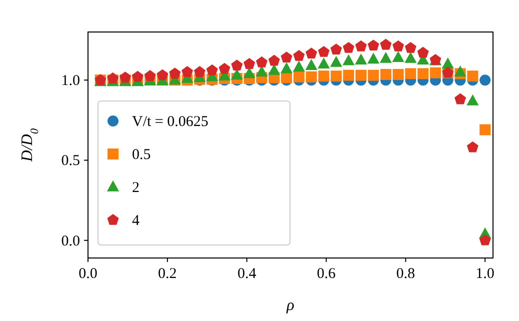 The height and width of the screenshot is (321, 519). I want to click on legend-label: V/t = 0.0625, so click(170, 122).